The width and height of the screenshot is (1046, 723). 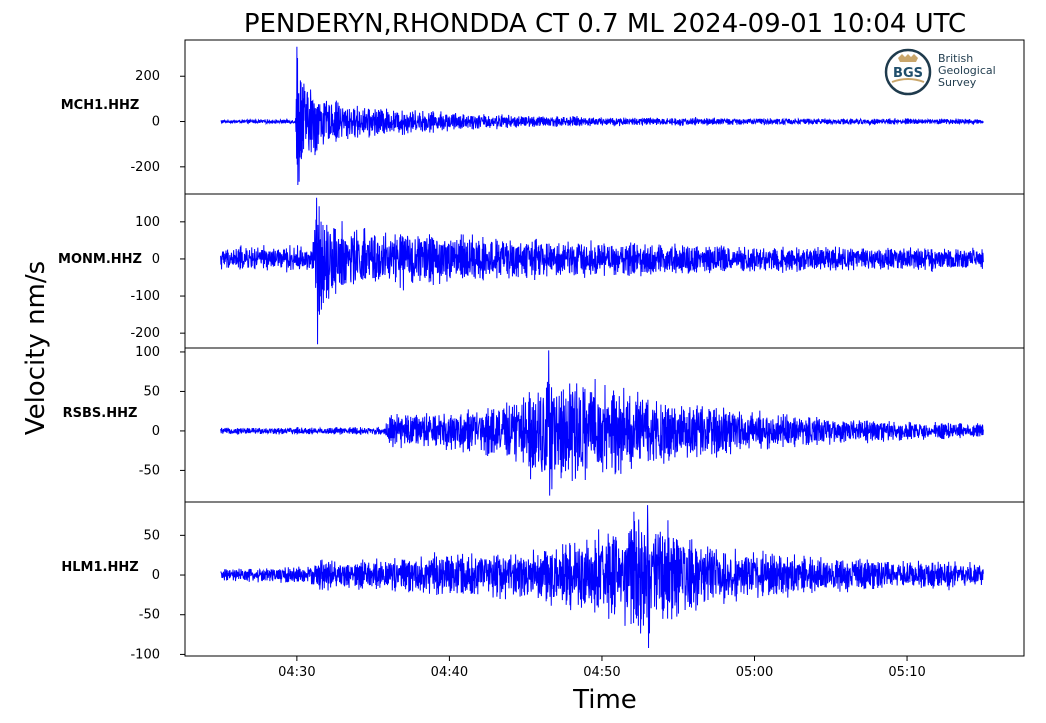 I want to click on crown-icon, so click(x=908, y=58).